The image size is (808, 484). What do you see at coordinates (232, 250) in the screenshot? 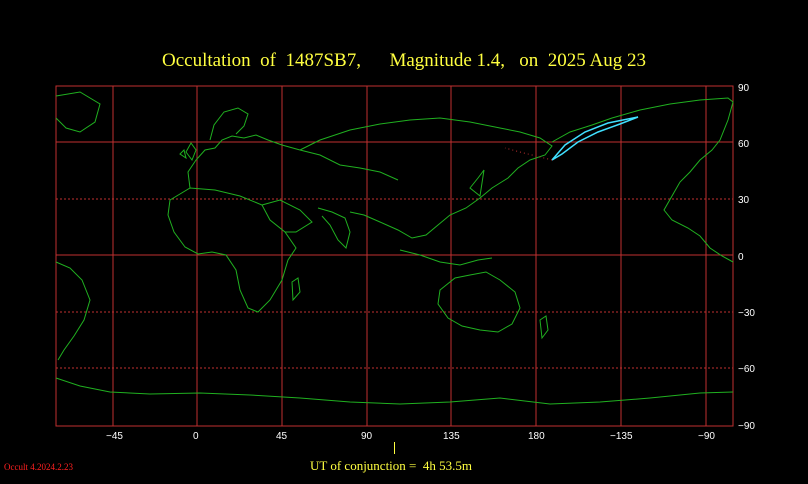
I see `africa-coast` at bounding box center [232, 250].